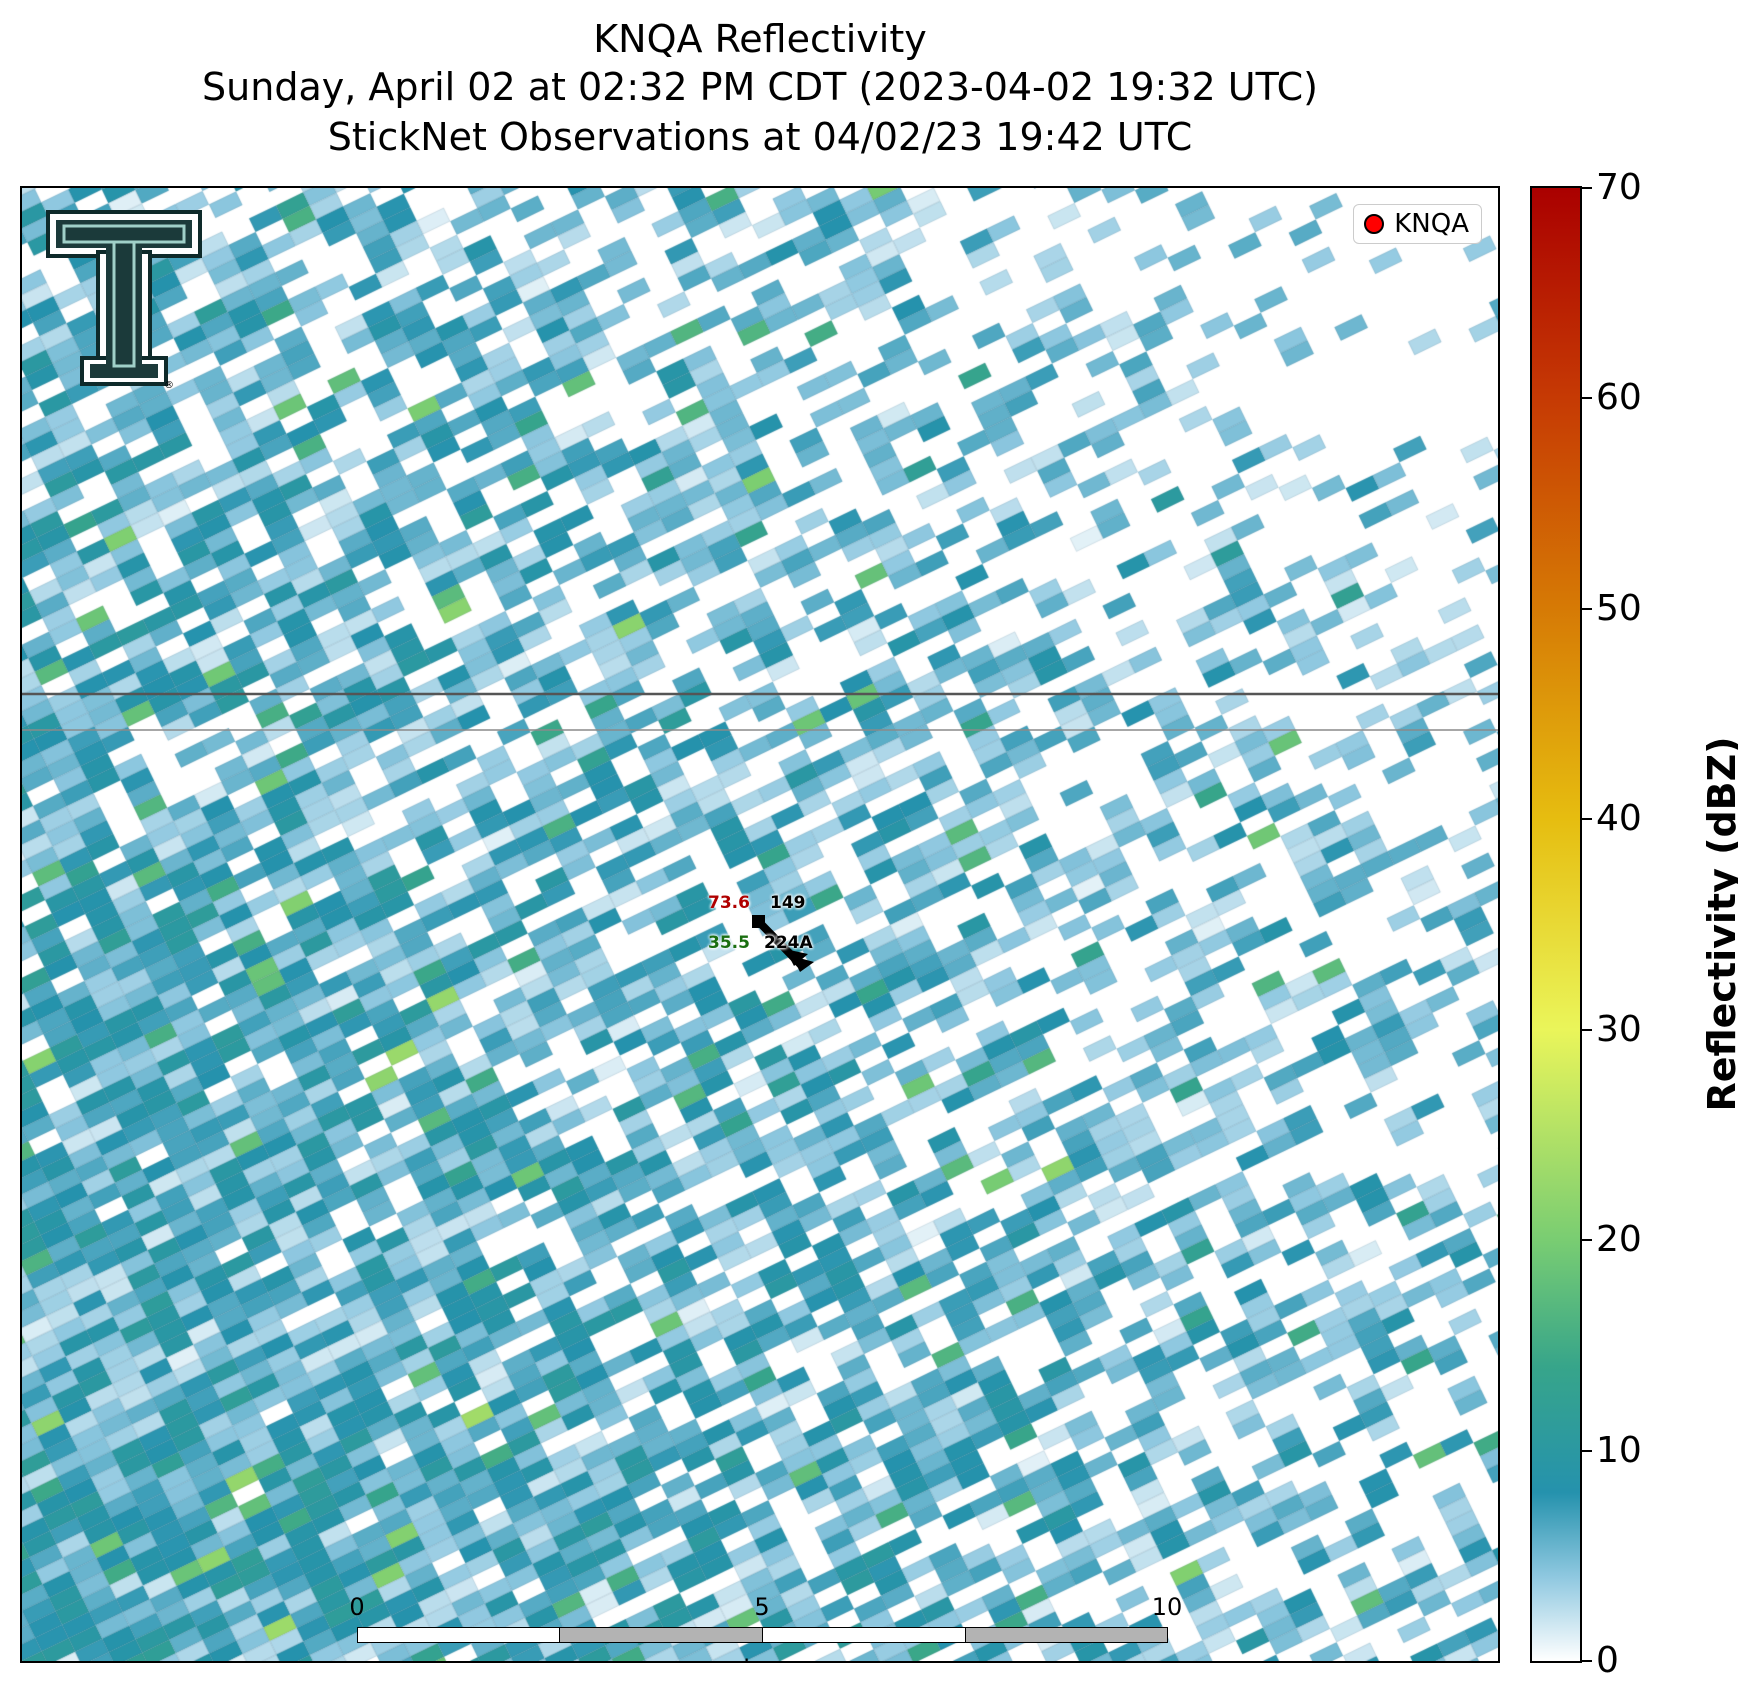  I want to click on scale-tick-5: 5, so click(762, 1607).